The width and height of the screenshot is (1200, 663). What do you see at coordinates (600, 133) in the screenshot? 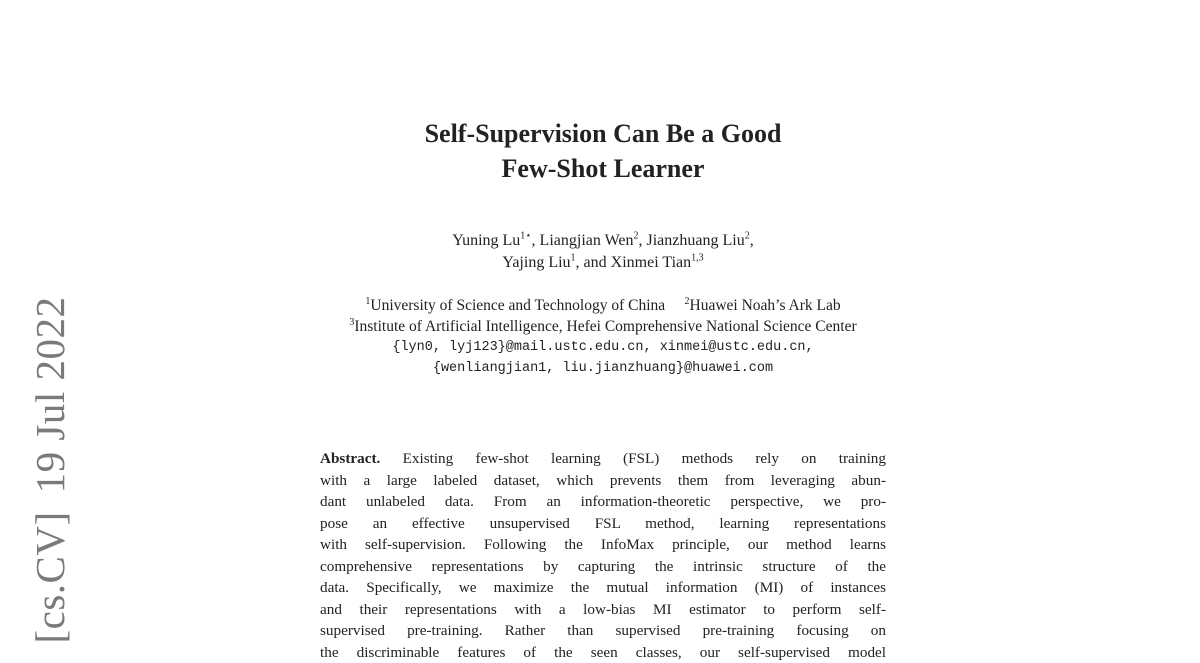
I see `title-line-1: Self-Supervision Can Be a Good` at bounding box center [600, 133].